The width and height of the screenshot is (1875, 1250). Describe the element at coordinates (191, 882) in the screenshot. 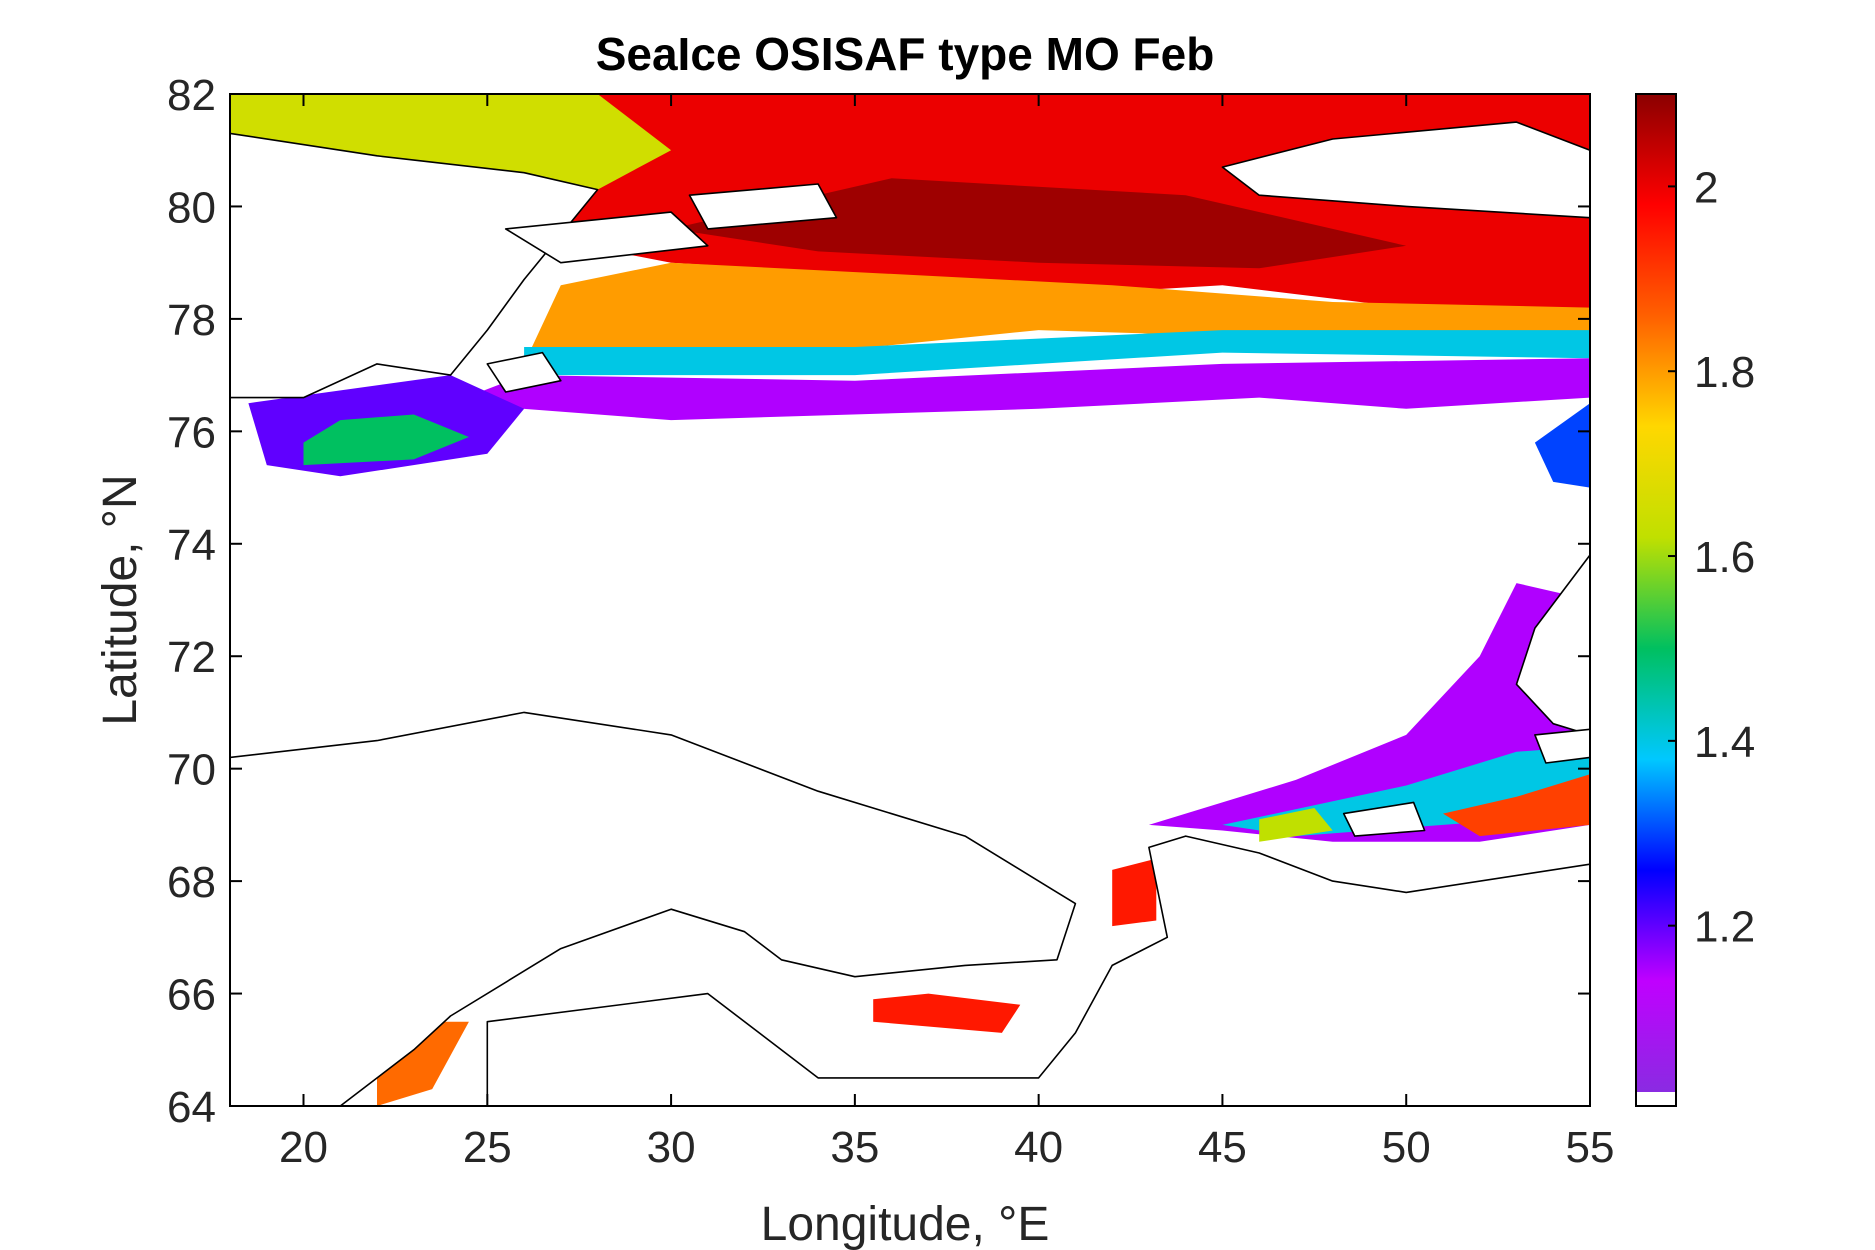

I see `y-tick-label: 68` at that location.